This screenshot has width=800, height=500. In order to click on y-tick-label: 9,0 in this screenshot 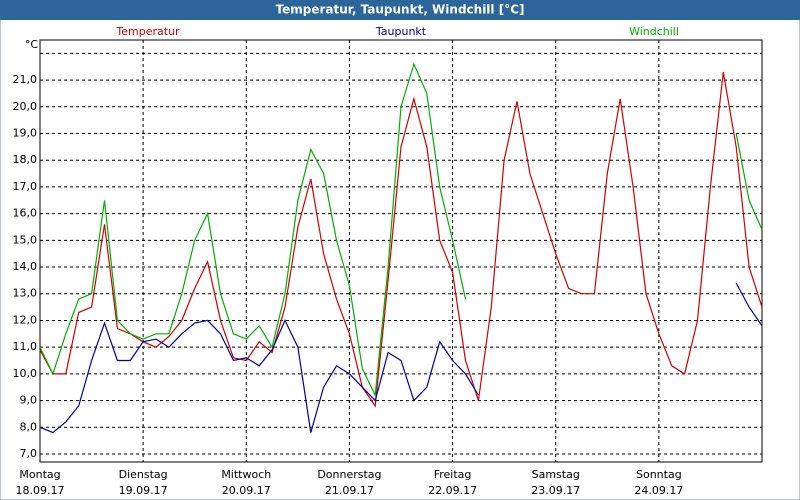, I will do `click(29, 400)`.